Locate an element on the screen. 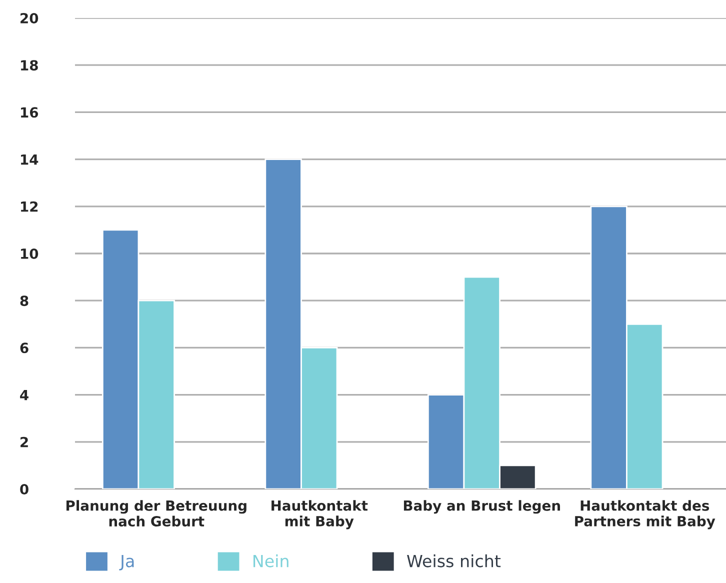 The height and width of the screenshot is (583, 726). y-tick-label: 14 is located at coordinates (29, 159).